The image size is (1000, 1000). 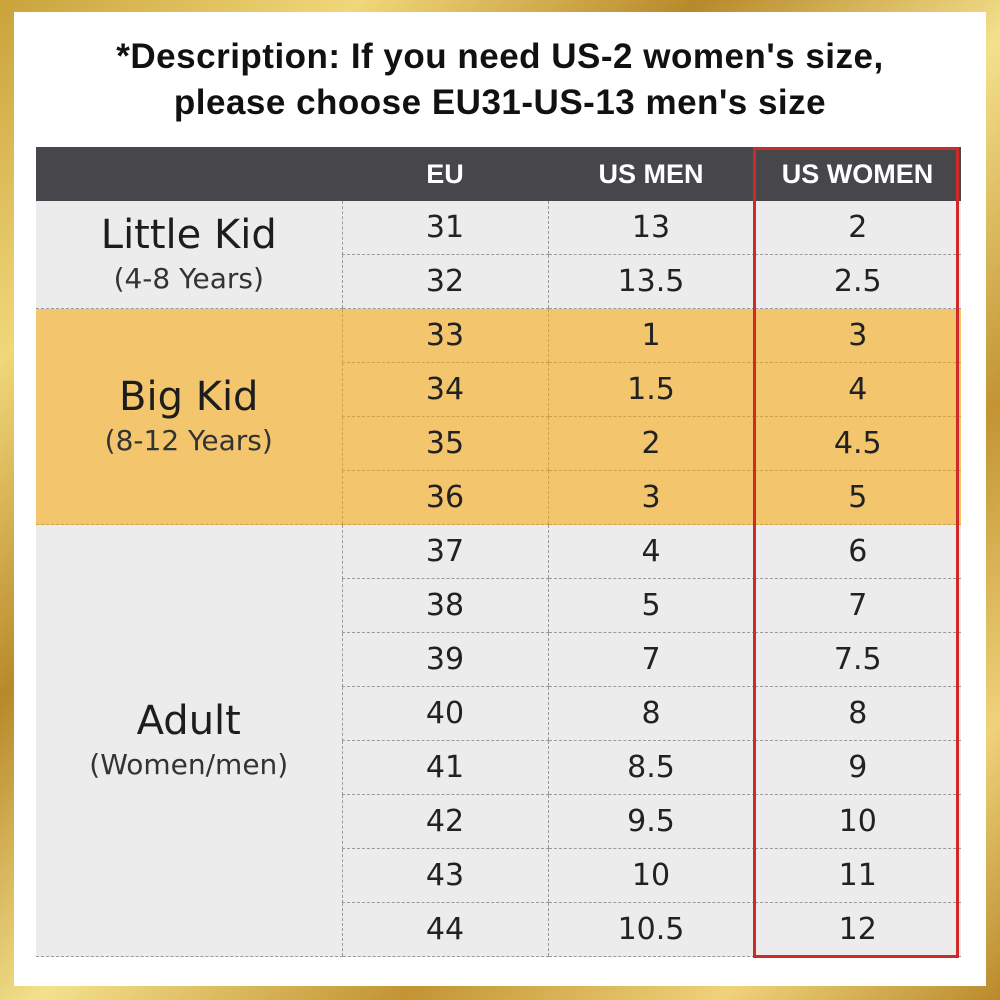 What do you see at coordinates (650, 821) in the screenshot?
I see `us-men-cell: 9.5` at bounding box center [650, 821].